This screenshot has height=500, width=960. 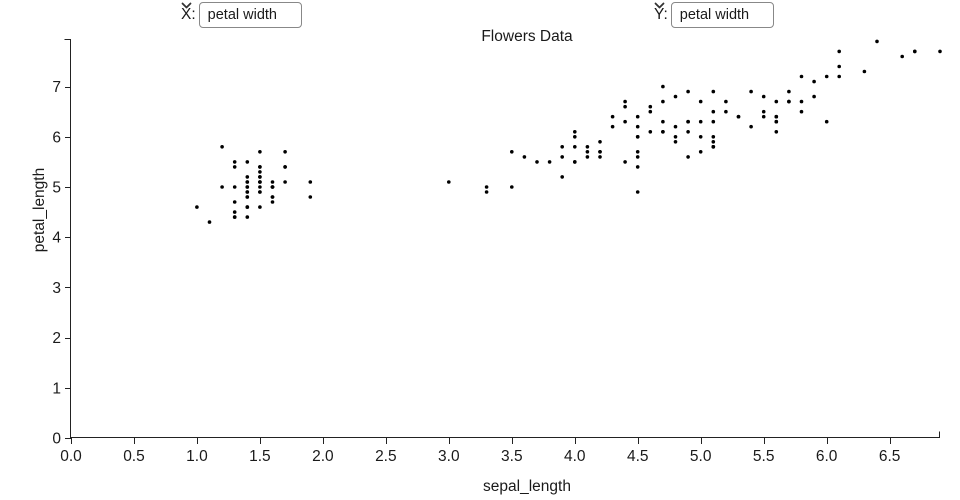 What do you see at coordinates (323, 456) in the screenshot?
I see `x-tick-label: 2.0` at bounding box center [323, 456].